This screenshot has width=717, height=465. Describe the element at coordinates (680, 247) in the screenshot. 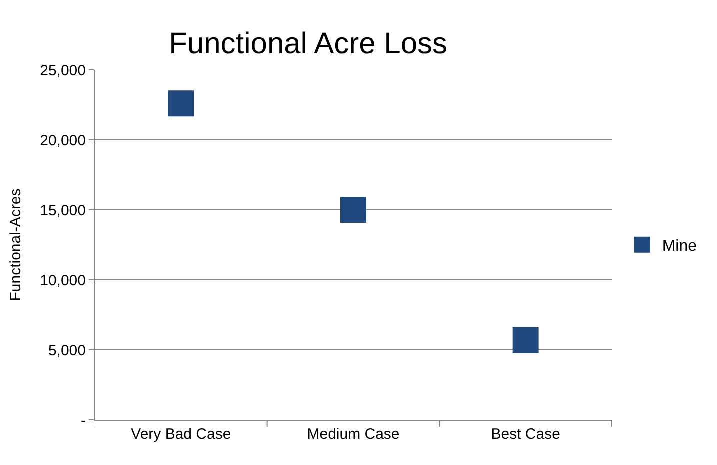

I see `legend-label: Mine` at that location.